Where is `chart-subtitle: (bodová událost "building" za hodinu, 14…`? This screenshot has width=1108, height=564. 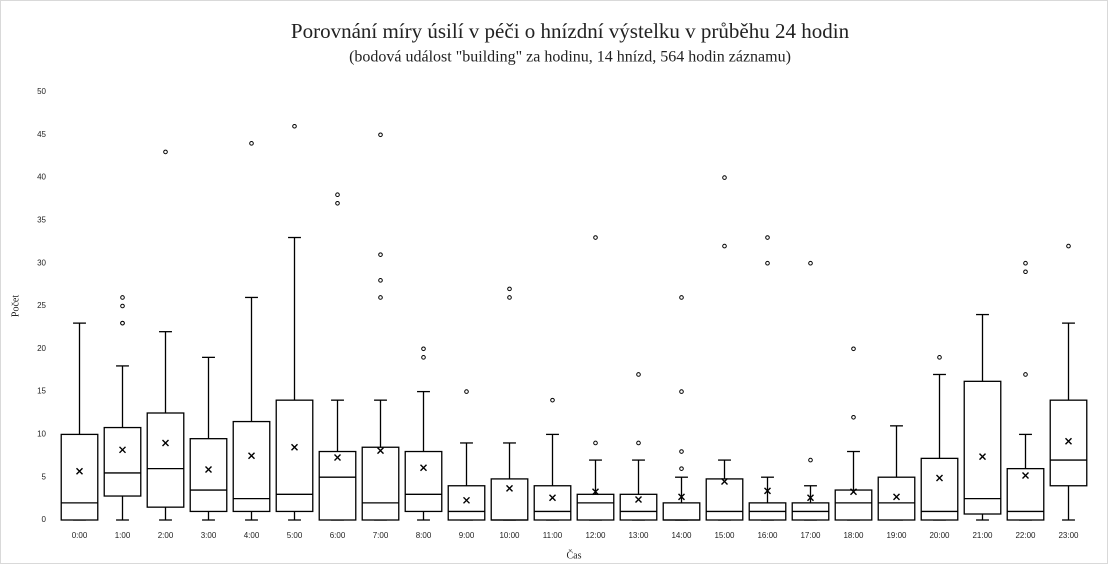 chart-subtitle: (bodová událost "building" za hodinu, 14… is located at coordinates (570, 57).